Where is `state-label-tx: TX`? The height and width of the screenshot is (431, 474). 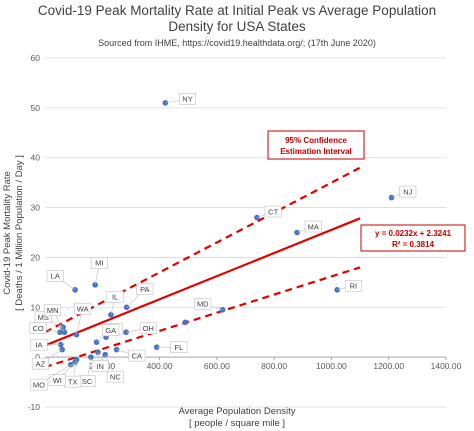 state-label-tx: TX is located at coordinates (73, 381).